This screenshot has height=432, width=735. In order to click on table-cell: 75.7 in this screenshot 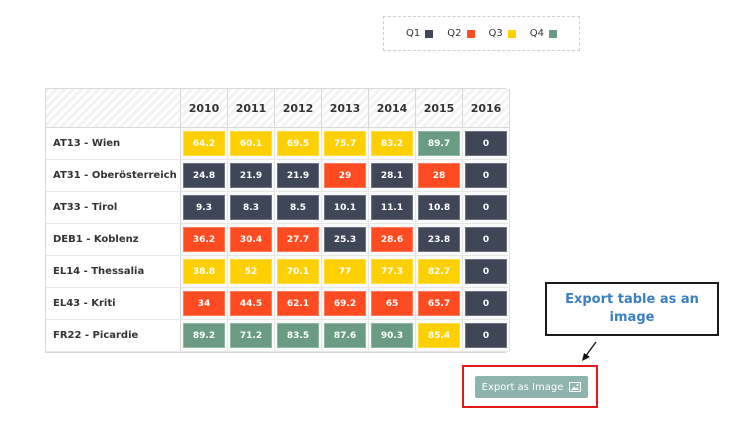, I will do `click(345, 143)`.